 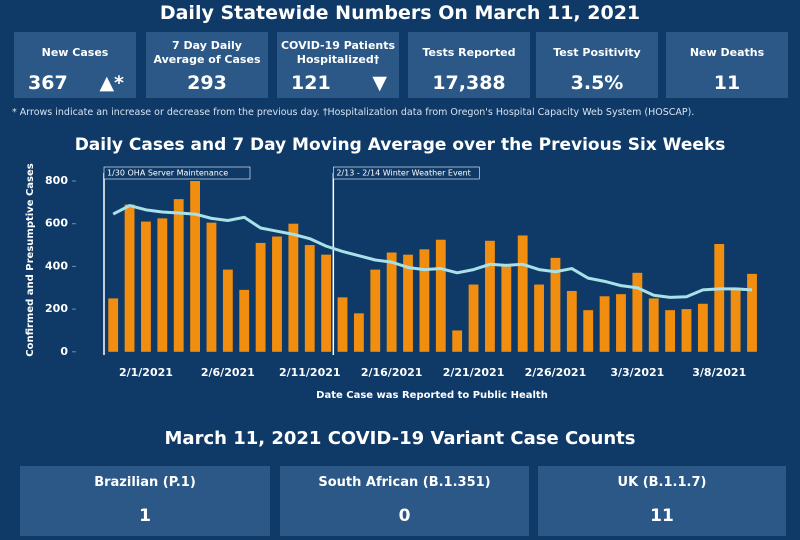 What do you see at coordinates (432, 395) in the screenshot?
I see `x-axis-title: Date Case was Reported to Public Health` at bounding box center [432, 395].